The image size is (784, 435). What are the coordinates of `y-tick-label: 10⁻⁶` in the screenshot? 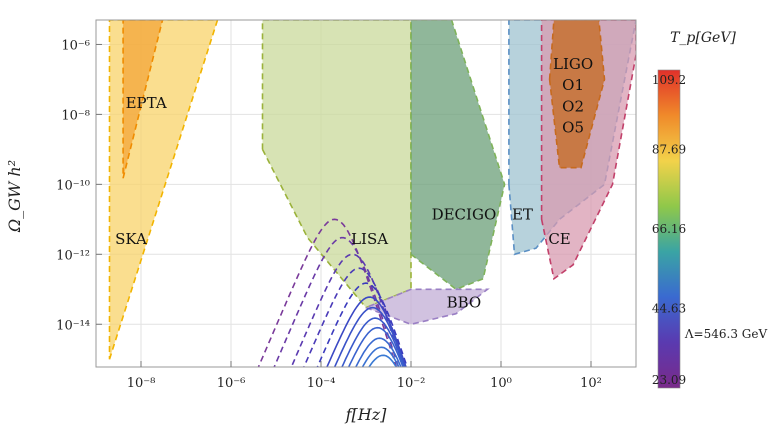 It's located at (75, 45).